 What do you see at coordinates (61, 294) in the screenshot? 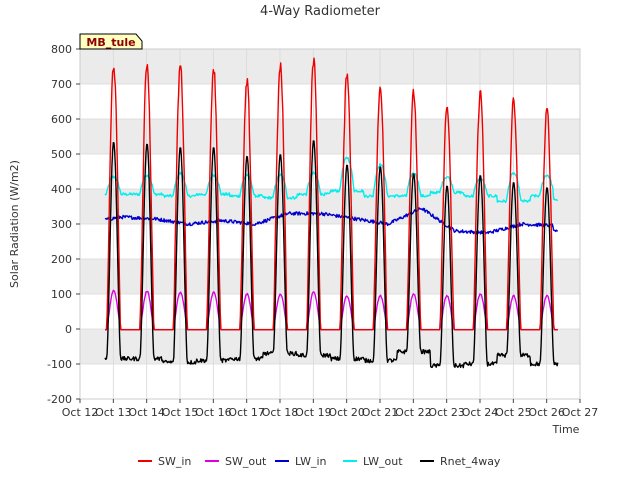
I see `y-tick-label: 100` at bounding box center [61, 294].